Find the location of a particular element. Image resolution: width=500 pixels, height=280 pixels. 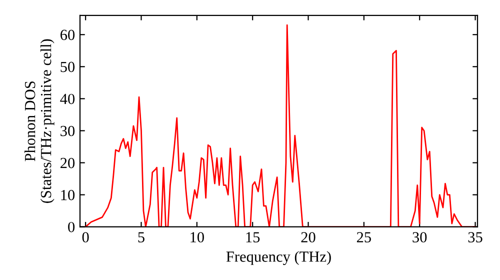

x-tick-label: 10 is located at coordinates (197, 237).